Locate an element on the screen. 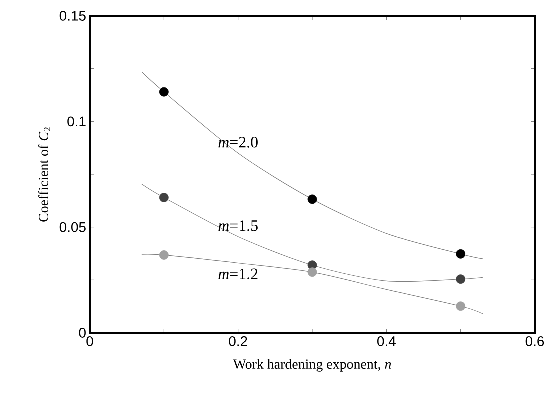 This screenshot has height=403, width=560. y-axis-title: Coefficient of C$_{2}$ is located at coordinates (44, 175).